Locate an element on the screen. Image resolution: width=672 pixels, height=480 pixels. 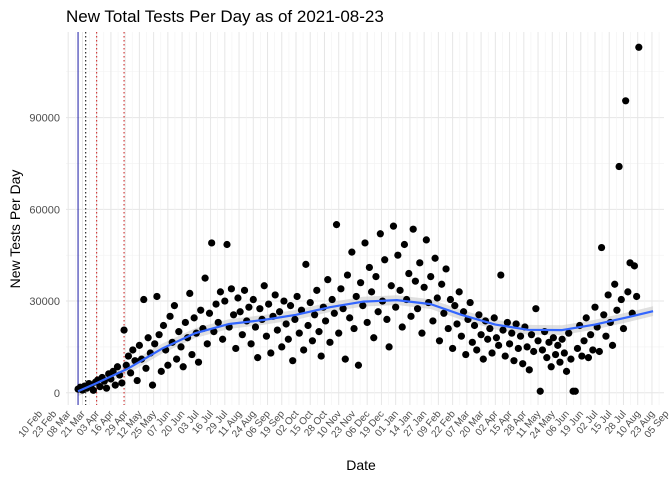
y-tick-label: 0 is located at coordinates (57, 394).